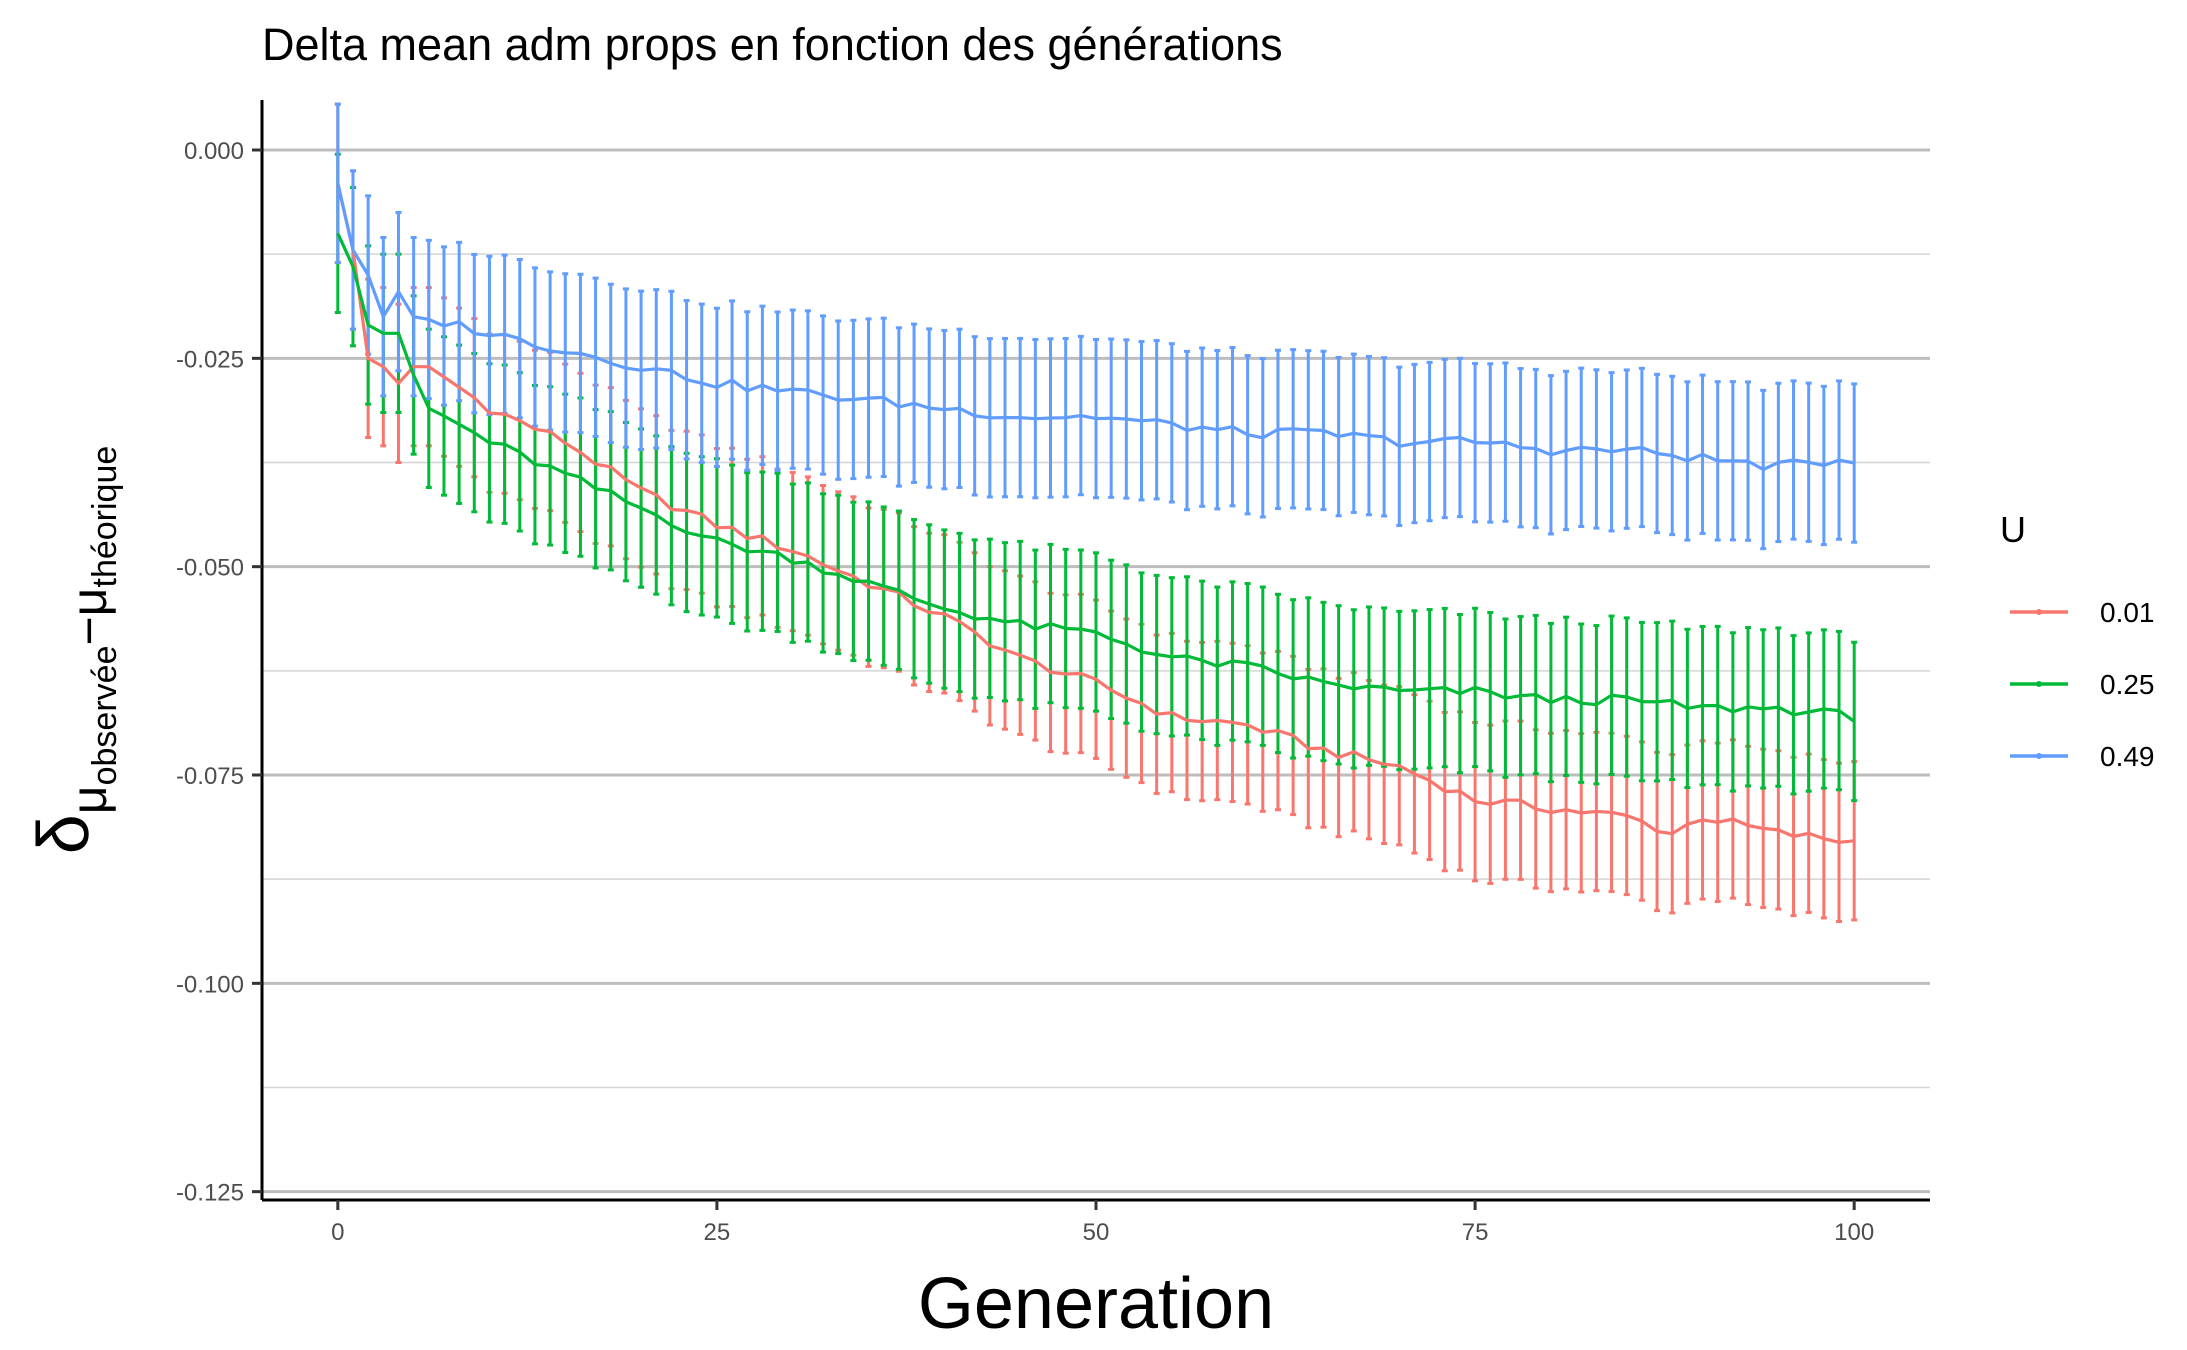  What do you see at coordinates (2013, 529) in the screenshot?
I see `legend-title: U` at bounding box center [2013, 529].